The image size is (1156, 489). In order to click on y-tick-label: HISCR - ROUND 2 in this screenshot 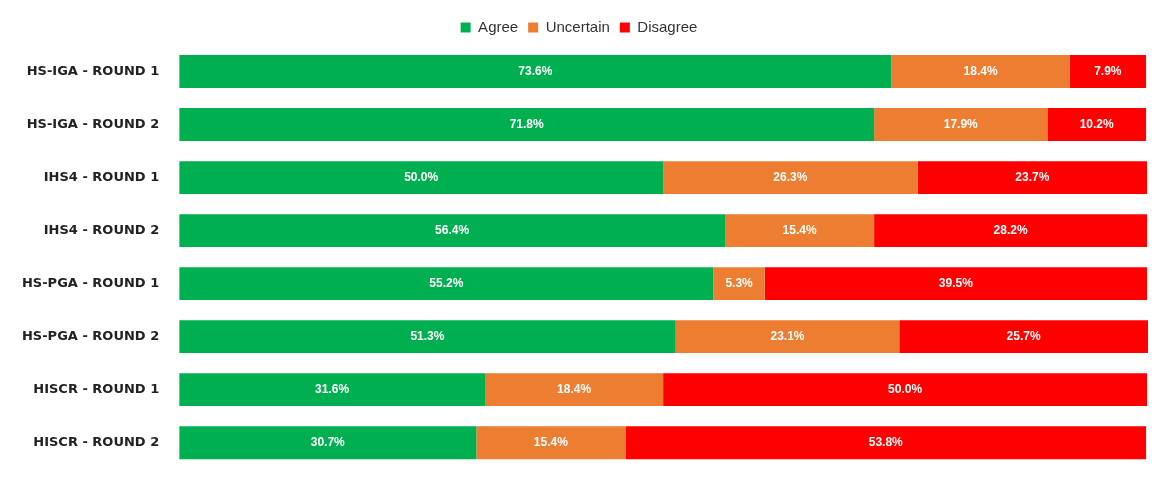, I will do `click(96, 442)`.